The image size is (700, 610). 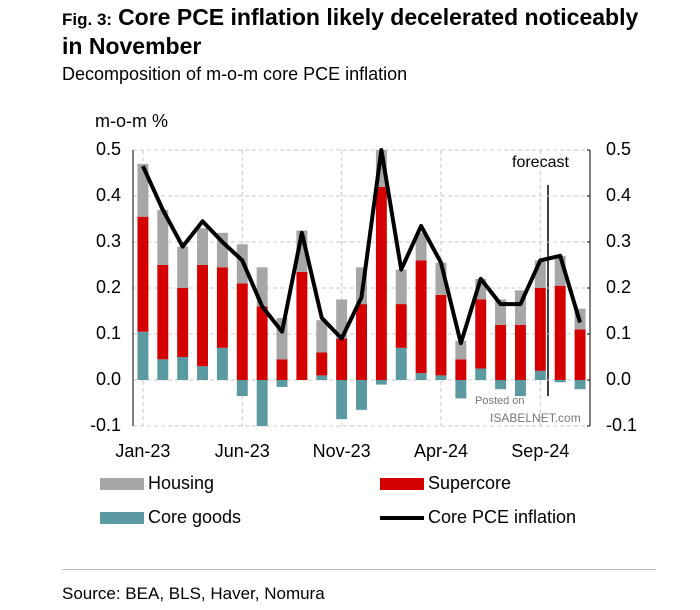 What do you see at coordinates (142, 451) in the screenshot?
I see `x-tick-label: Jan-23` at bounding box center [142, 451].